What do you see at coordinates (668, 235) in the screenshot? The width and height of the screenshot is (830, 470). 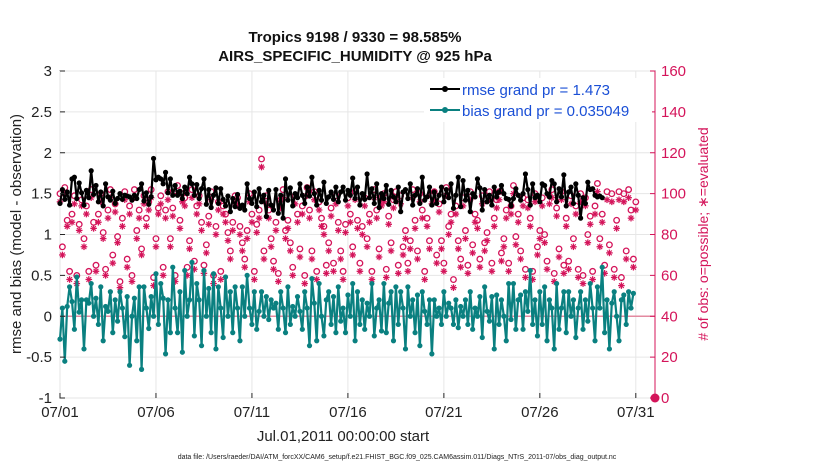 I see `right-axis: 0 20 40 60 80 100 120 140 160` at bounding box center [668, 235].